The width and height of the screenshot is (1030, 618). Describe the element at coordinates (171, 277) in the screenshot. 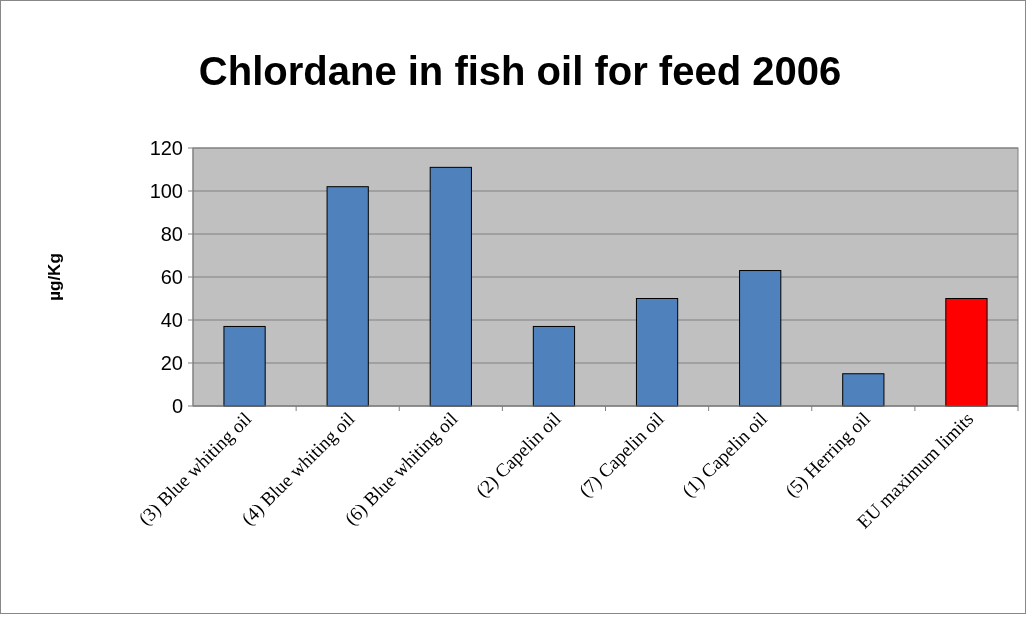

I see `y-tick-label: 60` at that location.